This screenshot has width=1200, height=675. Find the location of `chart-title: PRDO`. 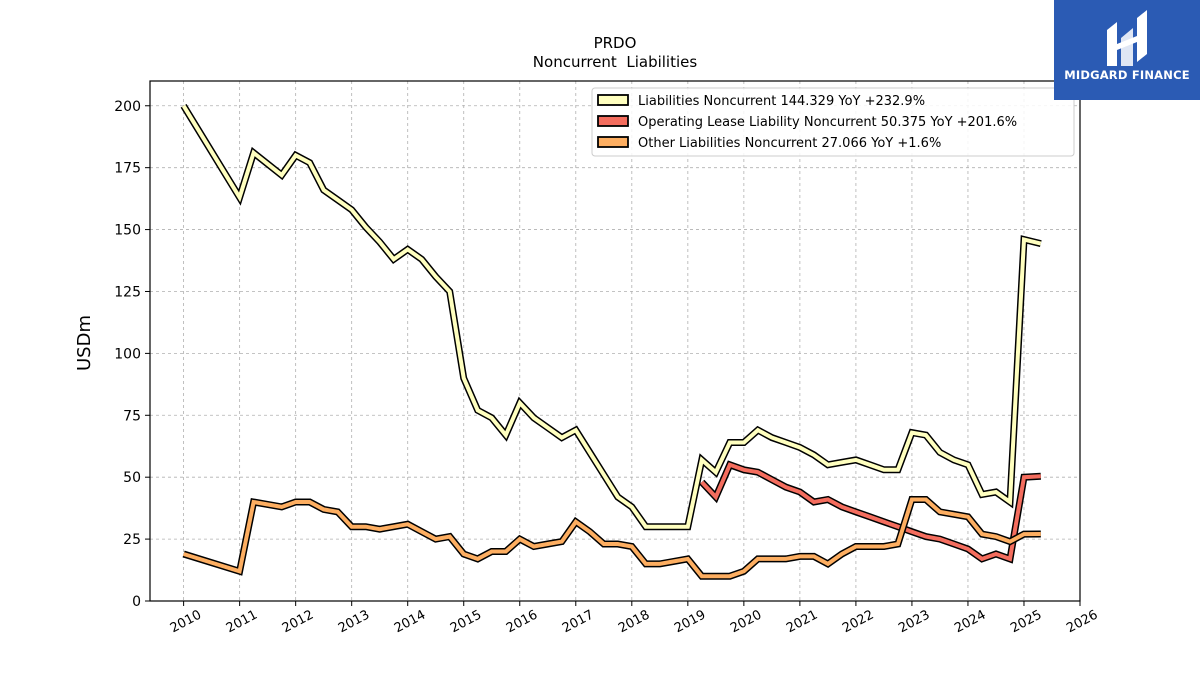

chart-title: PRDO is located at coordinates (615, 43).